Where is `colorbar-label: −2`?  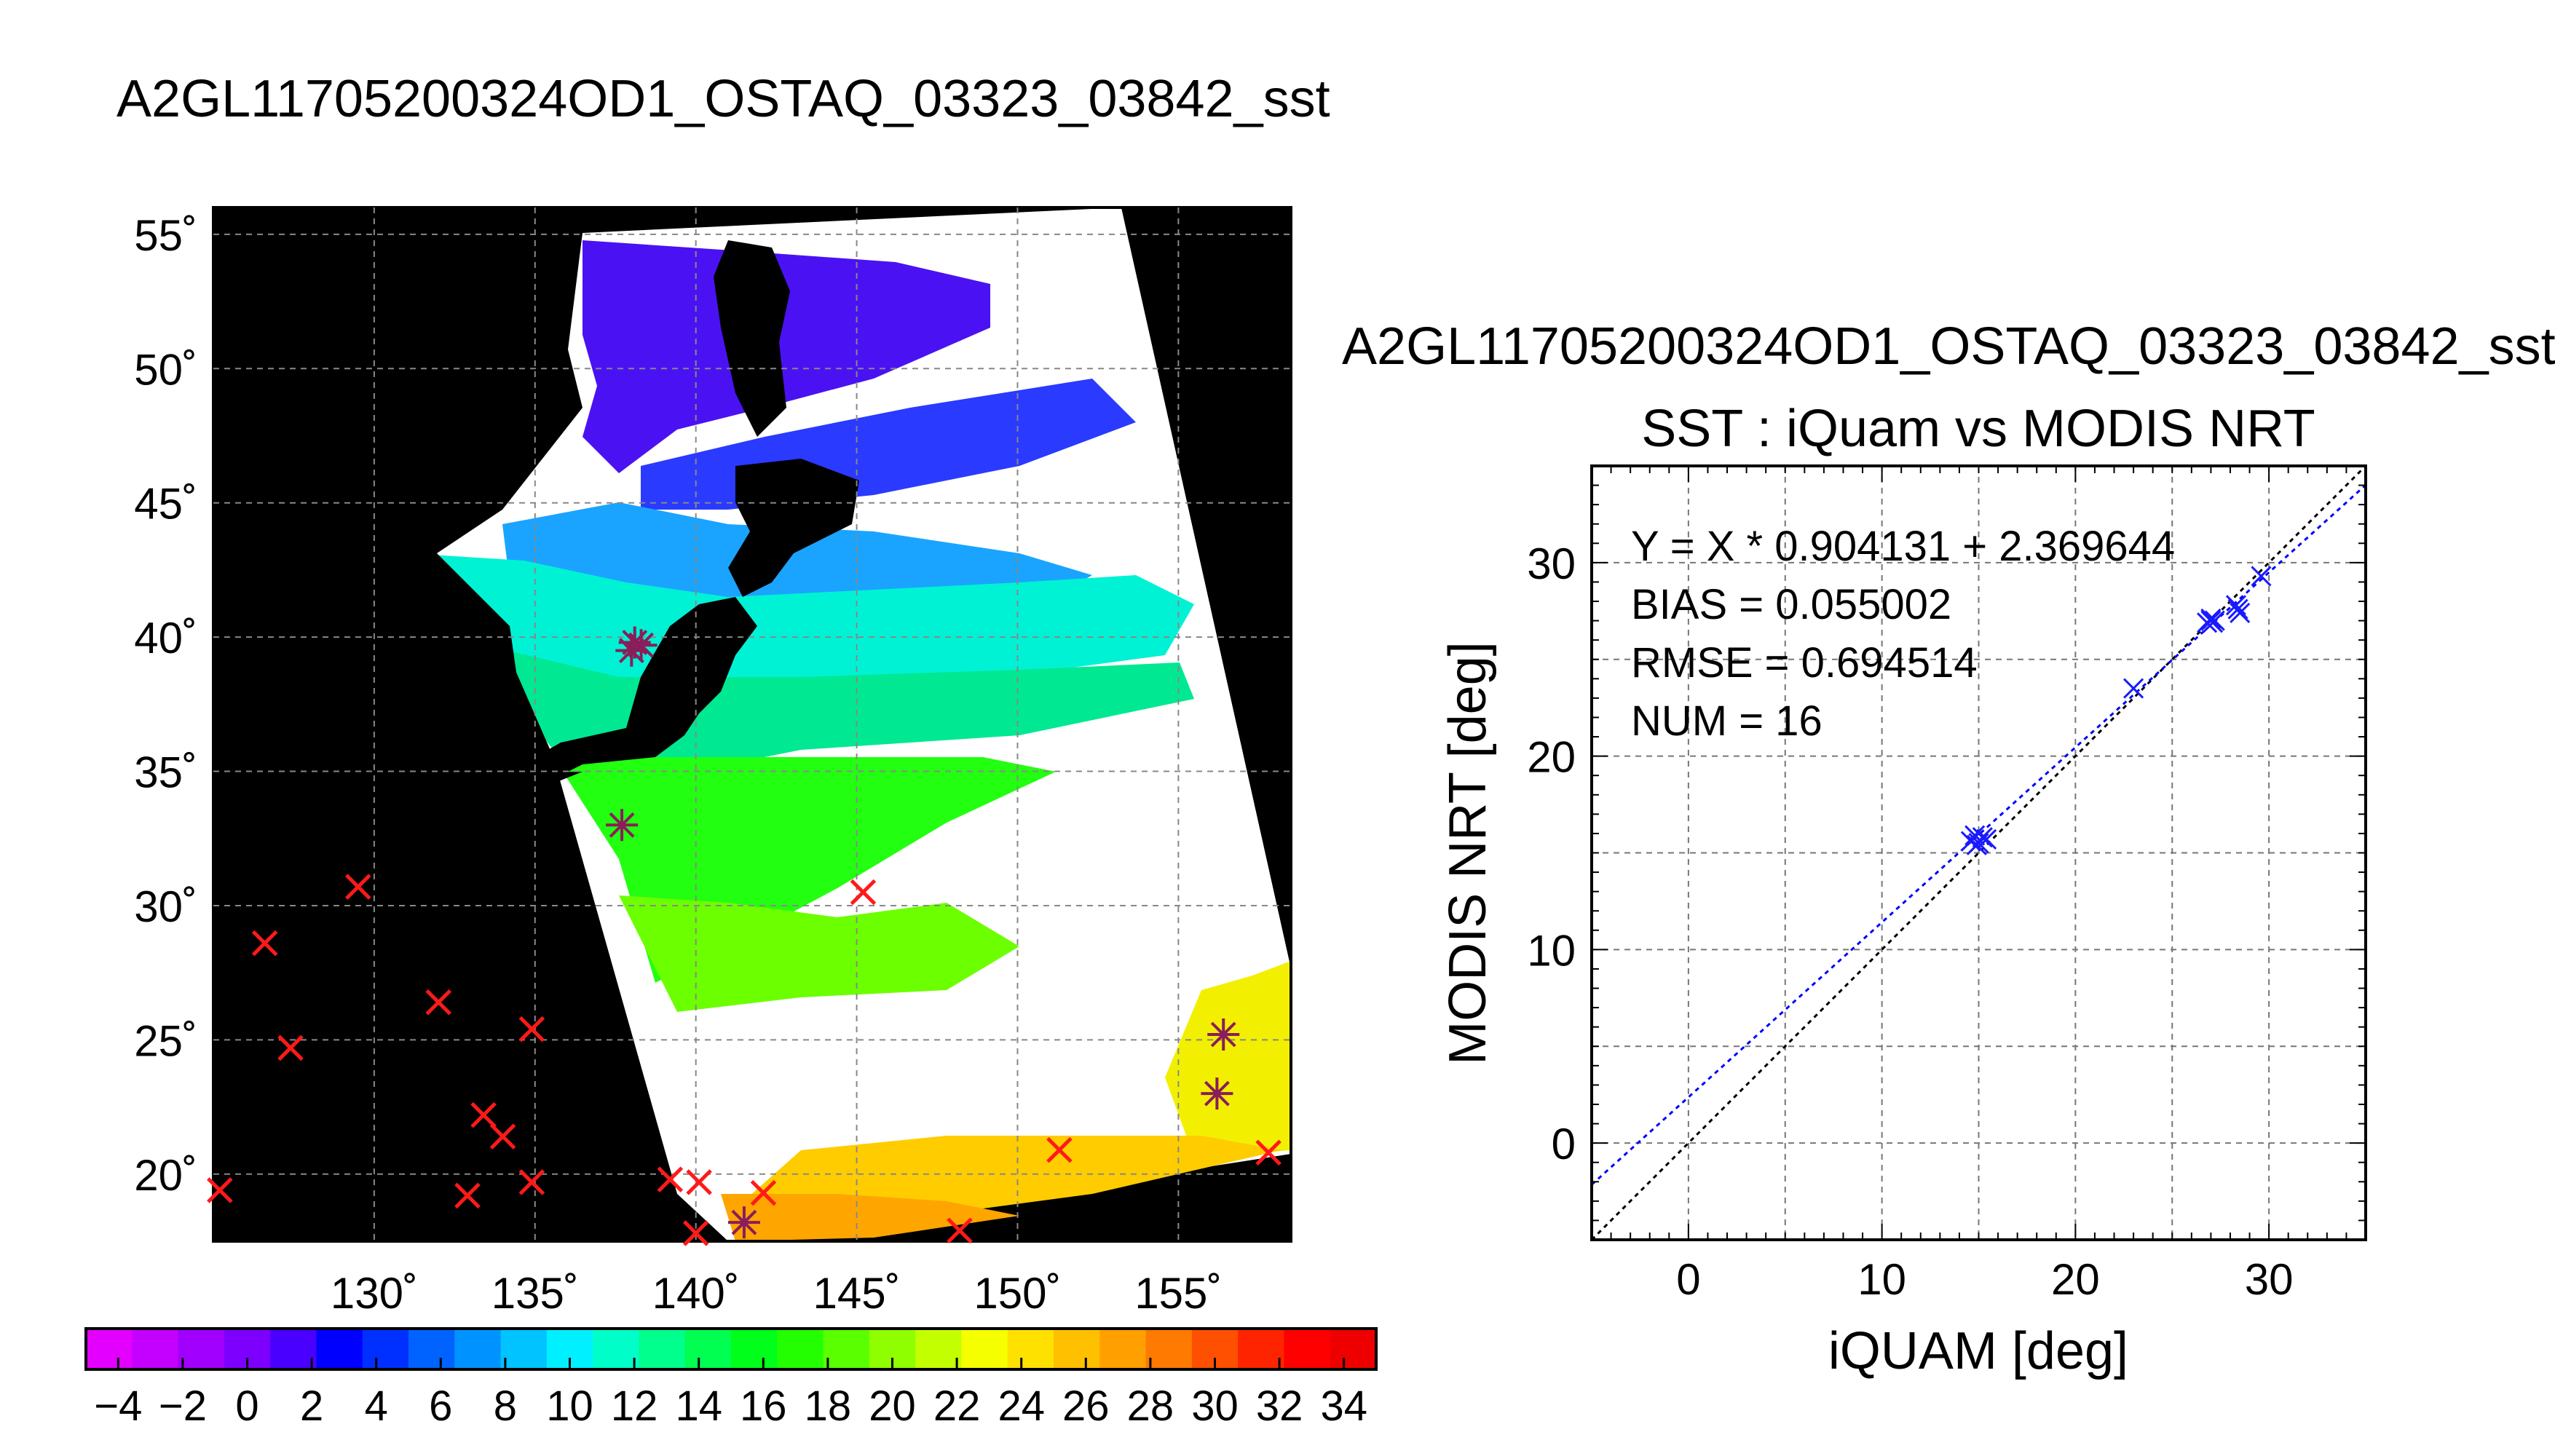
colorbar-label: −2 is located at coordinates (183, 1406).